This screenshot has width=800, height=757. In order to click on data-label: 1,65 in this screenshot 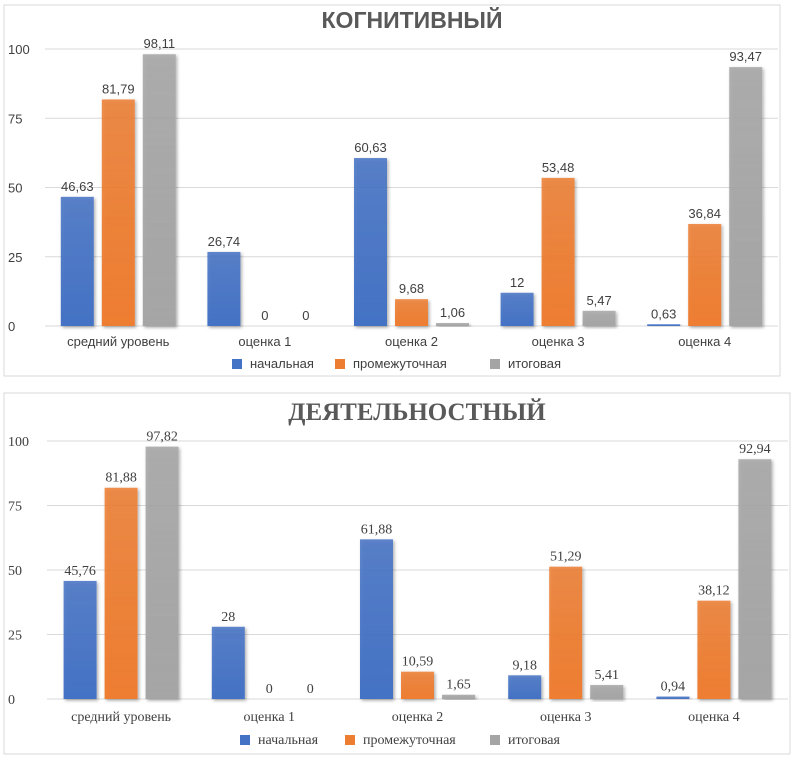, I will do `click(458, 685)`.